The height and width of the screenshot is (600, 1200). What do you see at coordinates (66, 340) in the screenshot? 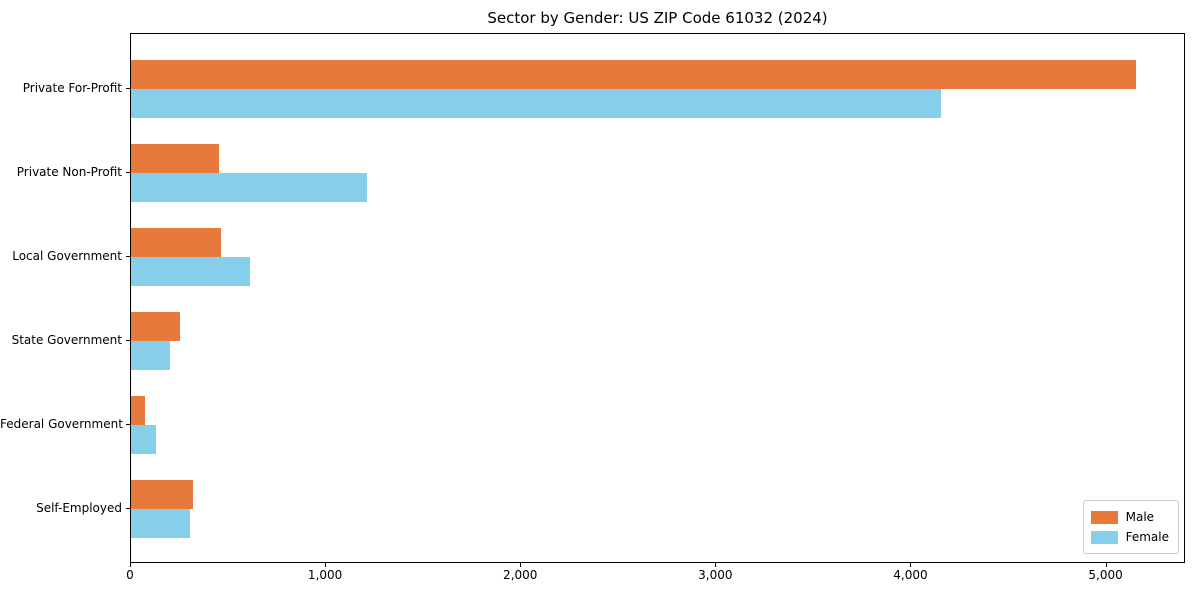
I see `y-tick-label-3: State Government` at bounding box center [66, 340].